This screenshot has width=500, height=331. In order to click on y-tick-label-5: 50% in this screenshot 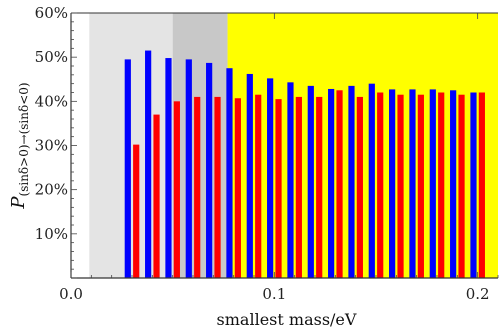, I will do `click(51, 57)`.